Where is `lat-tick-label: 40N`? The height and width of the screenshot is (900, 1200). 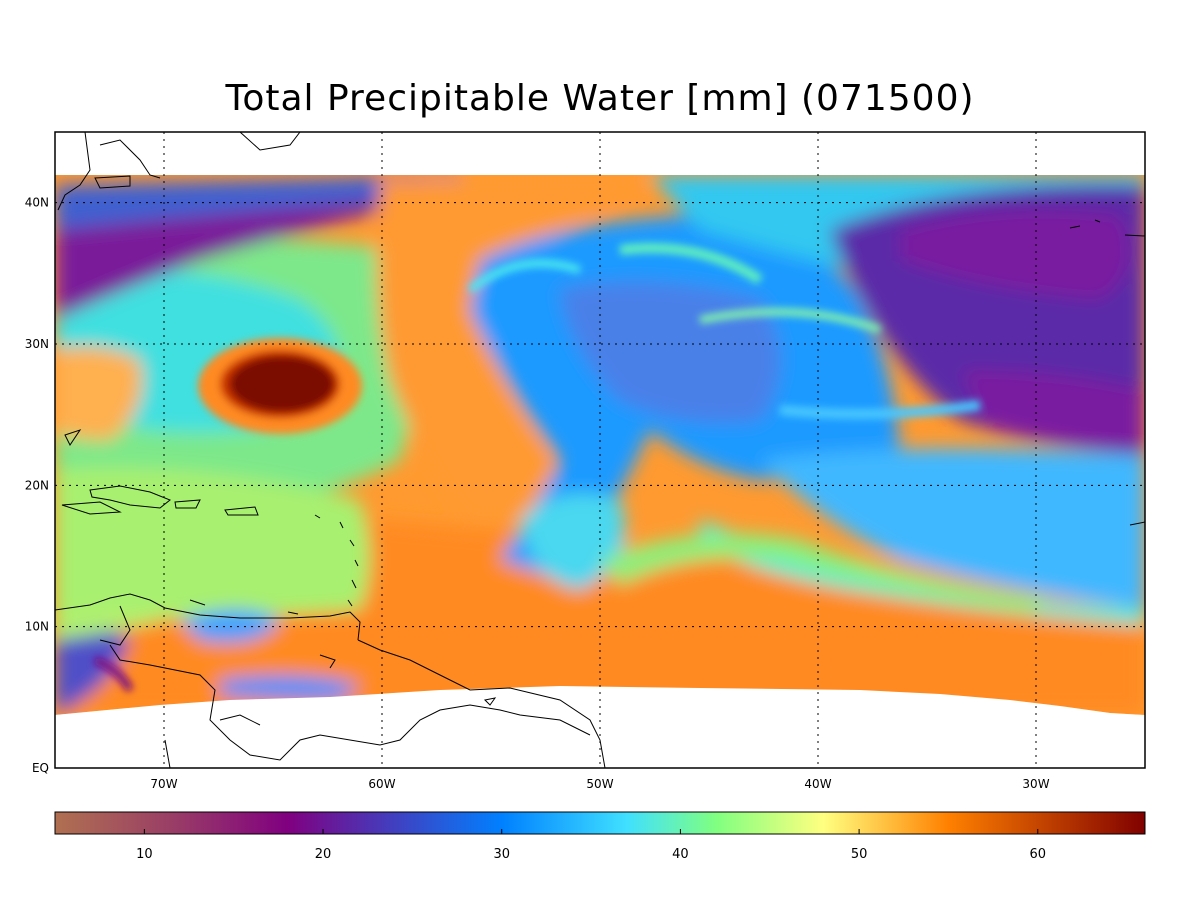 lat-tick-label: 40N is located at coordinates (37, 203).